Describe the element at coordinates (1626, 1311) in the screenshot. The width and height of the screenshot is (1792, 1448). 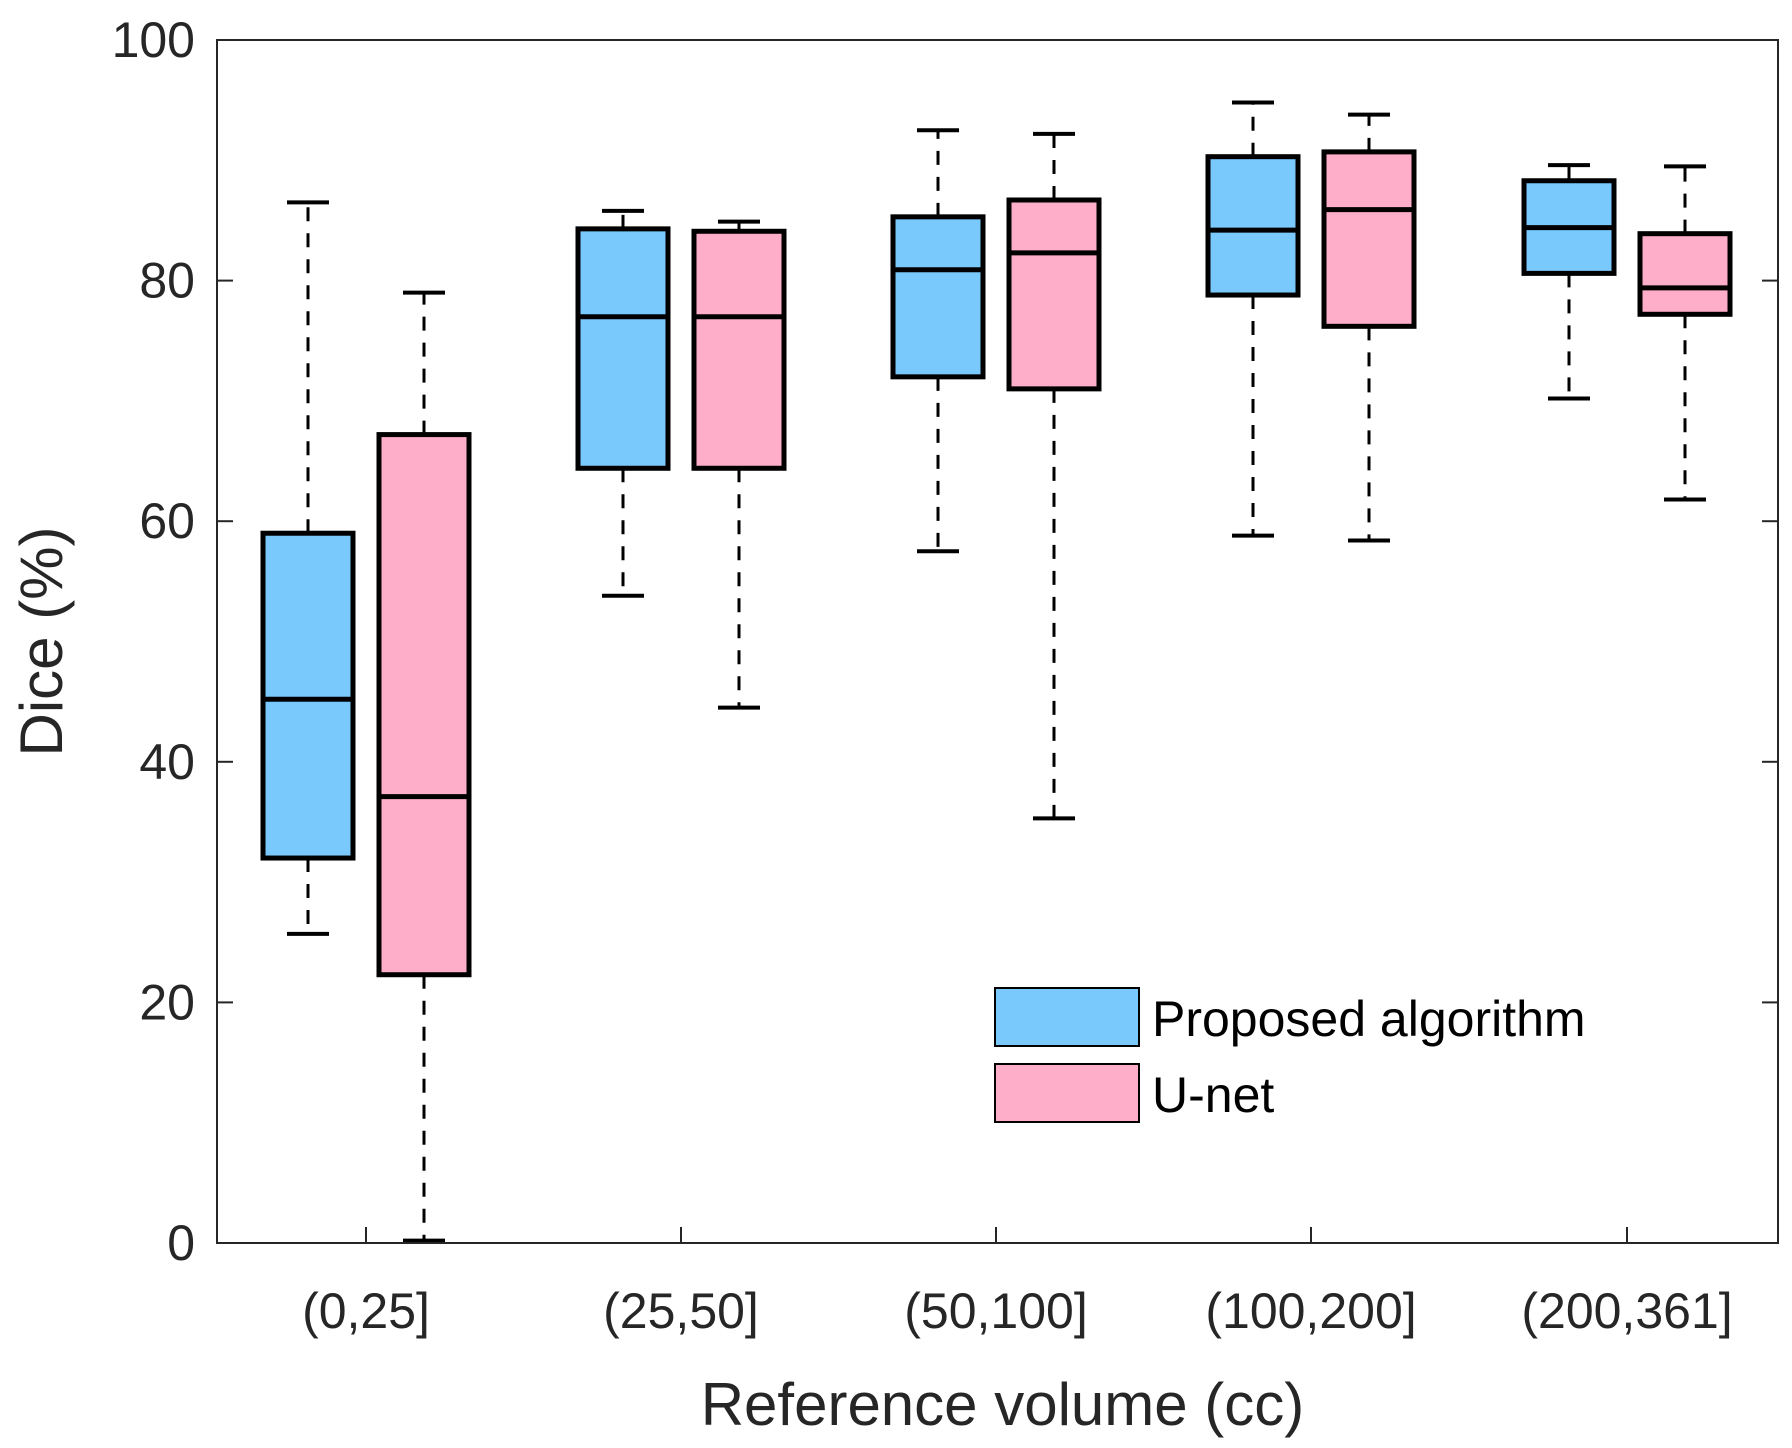
I see `x-tick-label: (200,361]` at that location.